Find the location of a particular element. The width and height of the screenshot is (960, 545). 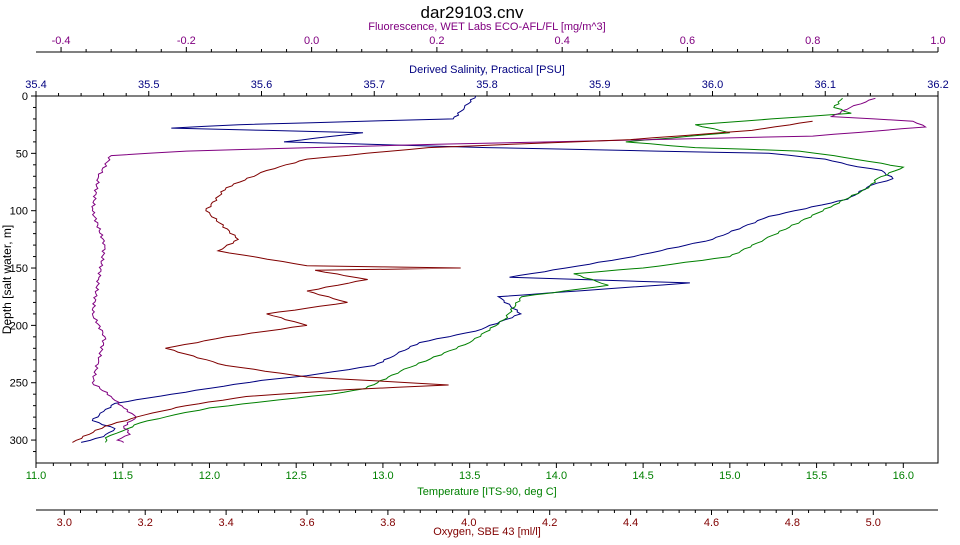

salinity-tick-label: 36.1 is located at coordinates (825, 85).